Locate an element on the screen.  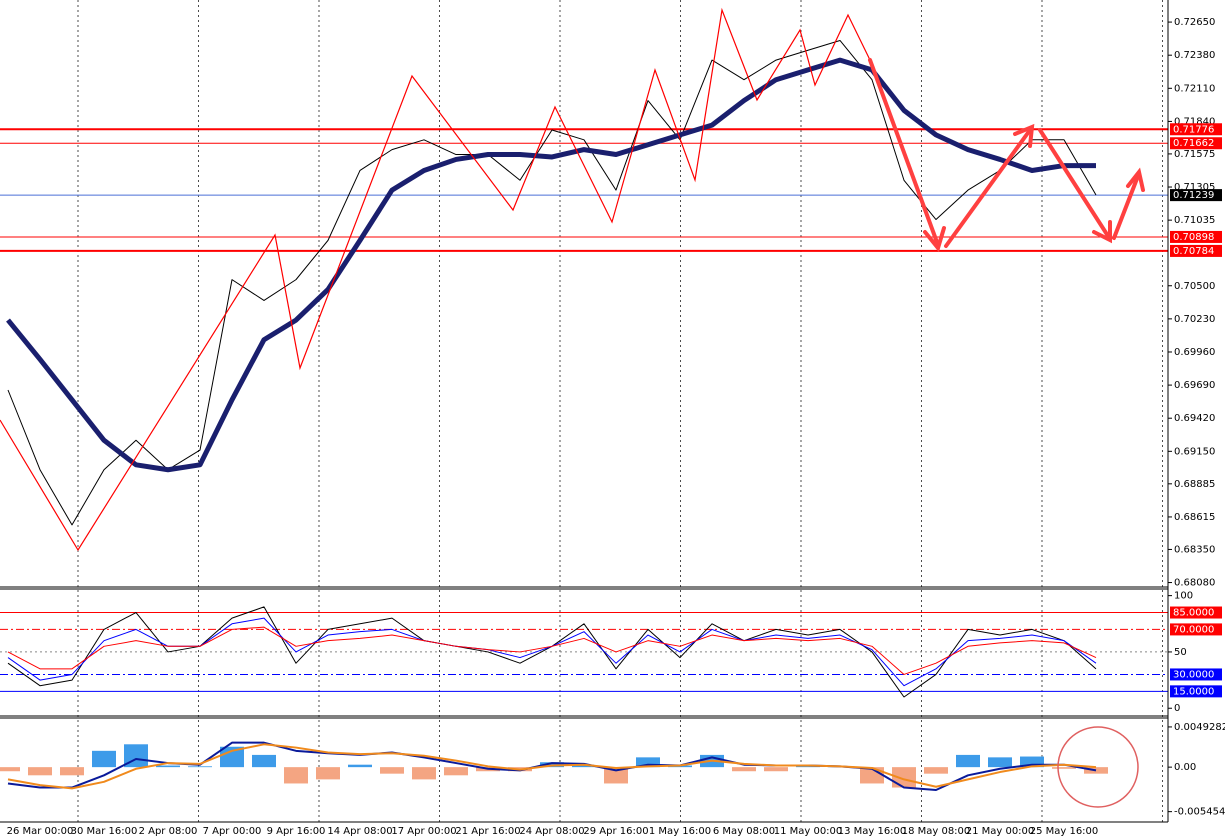
y-tick-label: 0.68080 is located at coordinates (1194, 583).